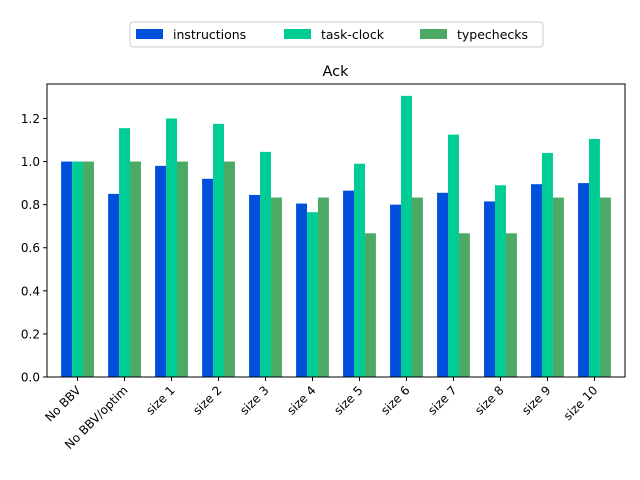  I want to click on legend: instructions task-clock typechecks, so click(336, 34).